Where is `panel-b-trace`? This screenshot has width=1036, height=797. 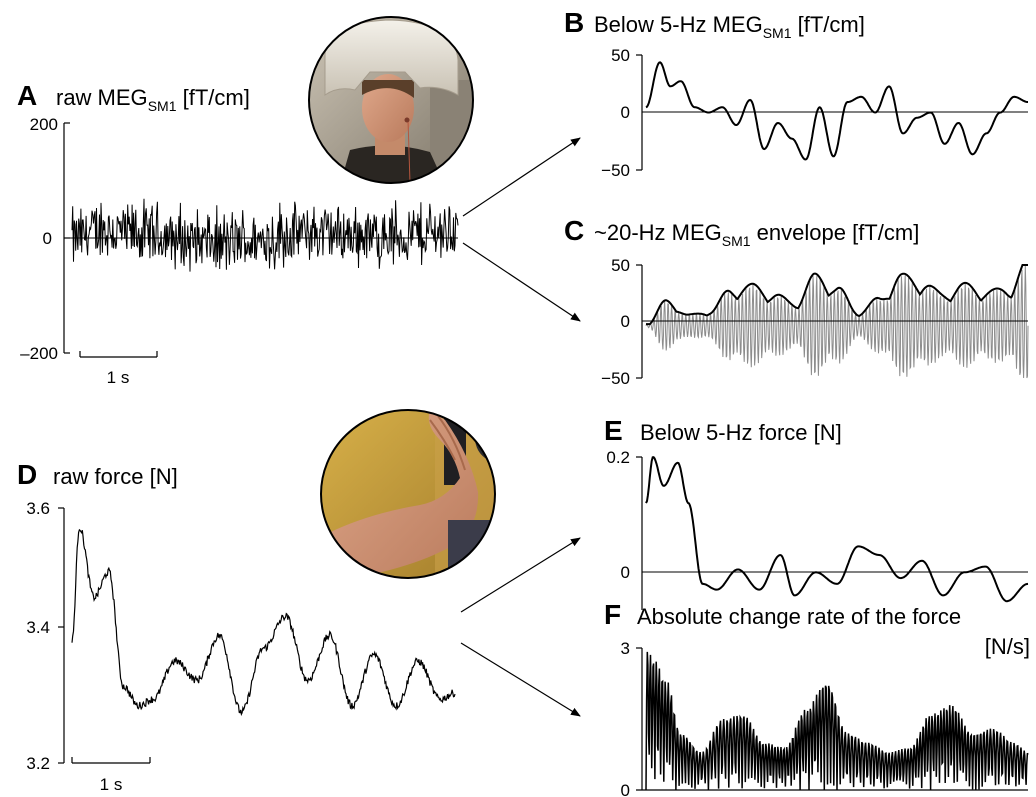 panel-b-trace is located at coordinates (836, 111).